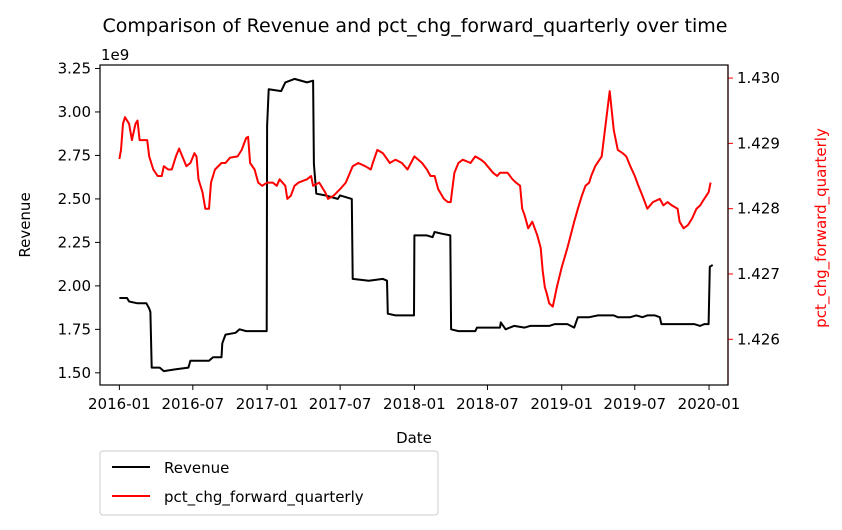  What do you see at coordinates (196, 468) in the screenshot?
I see `legend-label-revenue: Revenue` at bounding box center [196, 468].